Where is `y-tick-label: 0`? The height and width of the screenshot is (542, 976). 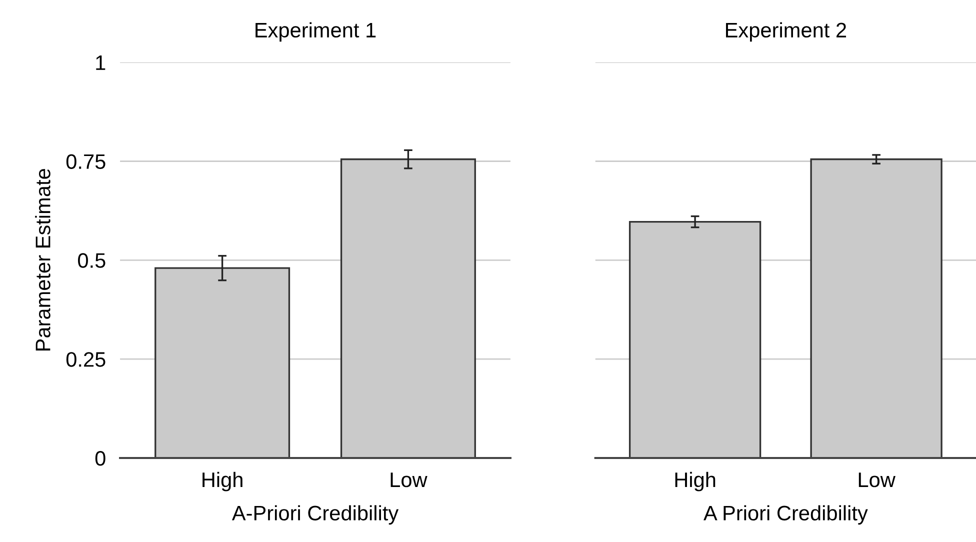
y-tick-label: 0 is located at coordinates (100, 458).